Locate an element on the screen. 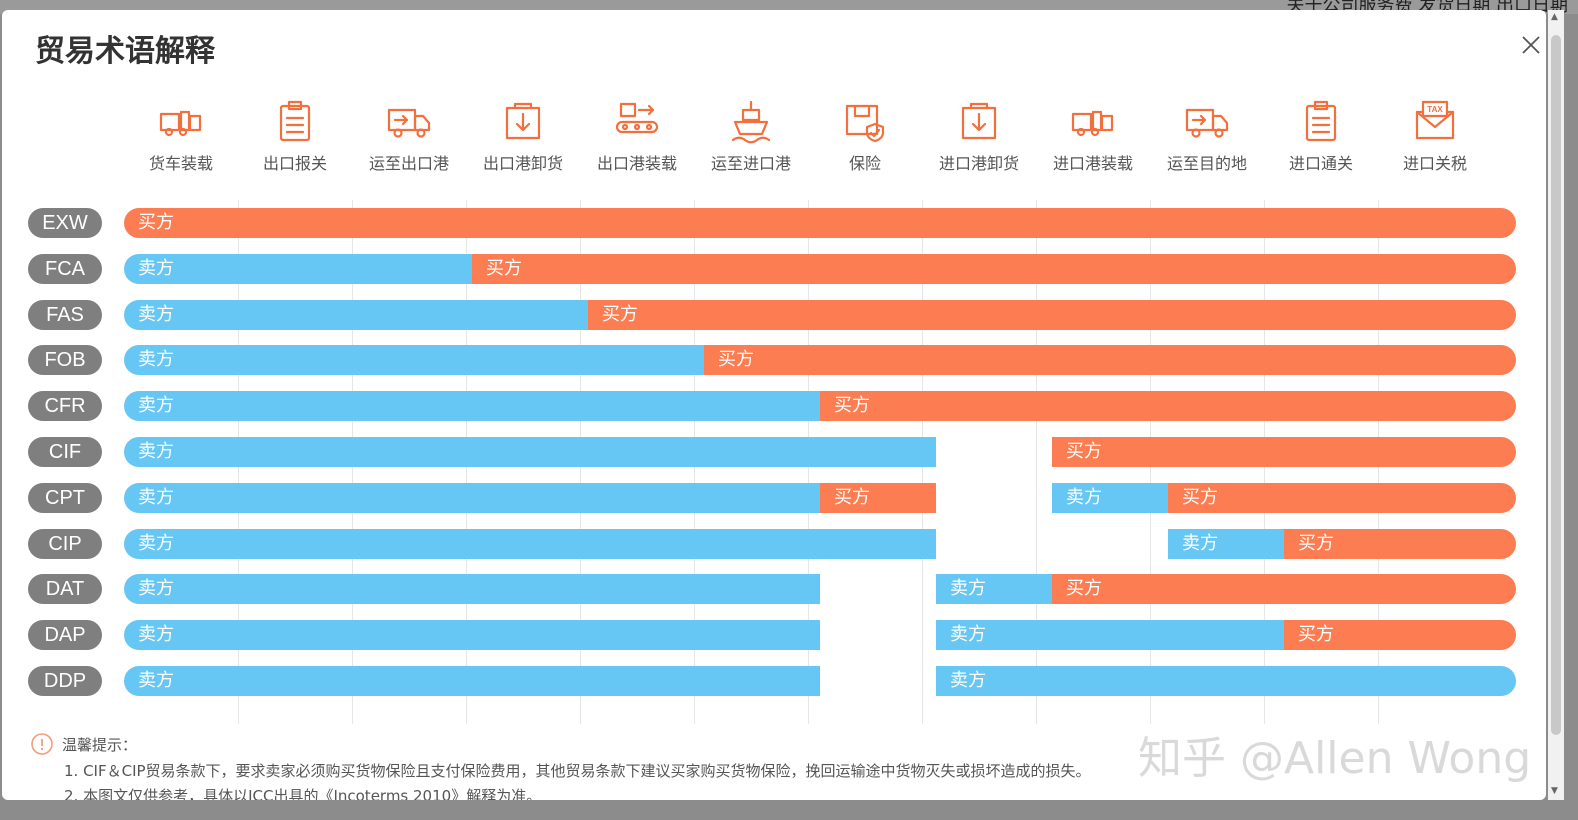 The width and height of the screenshot is (1578, 820). stage-10: 运至目的地 is located at coordinates (1207, 136).